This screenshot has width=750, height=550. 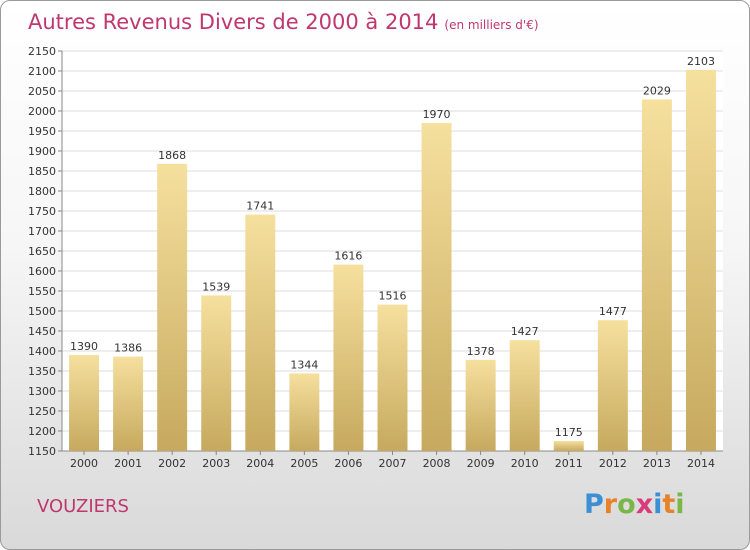 What do you see at coordinates (481, 351) in the screenshot?
I see `data-label-2009: 1378` at bounding box center [481, 351].